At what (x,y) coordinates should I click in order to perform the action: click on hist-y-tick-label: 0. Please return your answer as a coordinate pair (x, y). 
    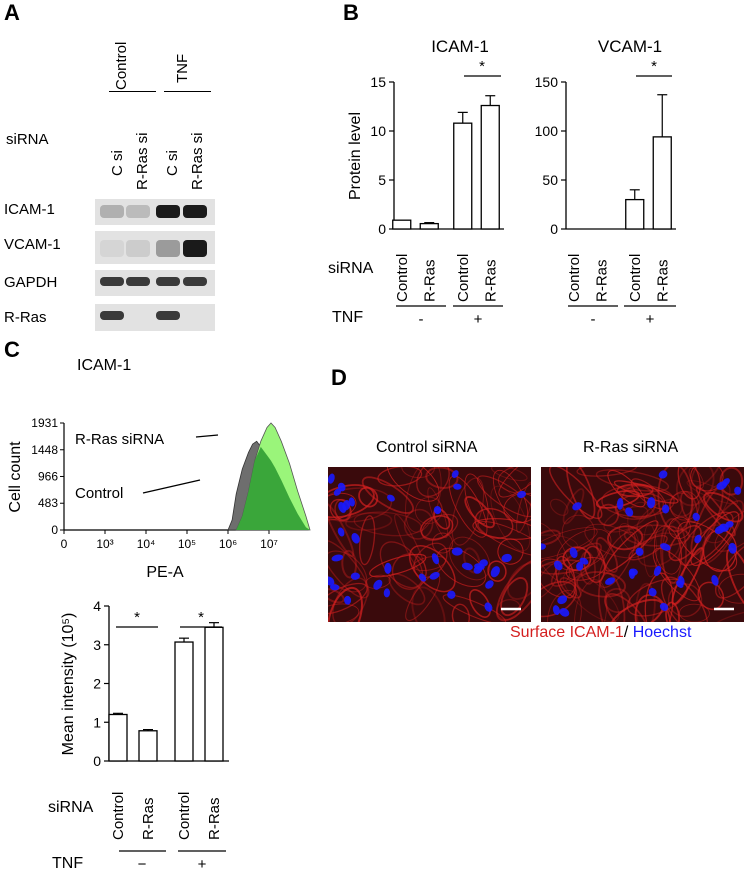
    Looking at the image, I should click on (54, 530).